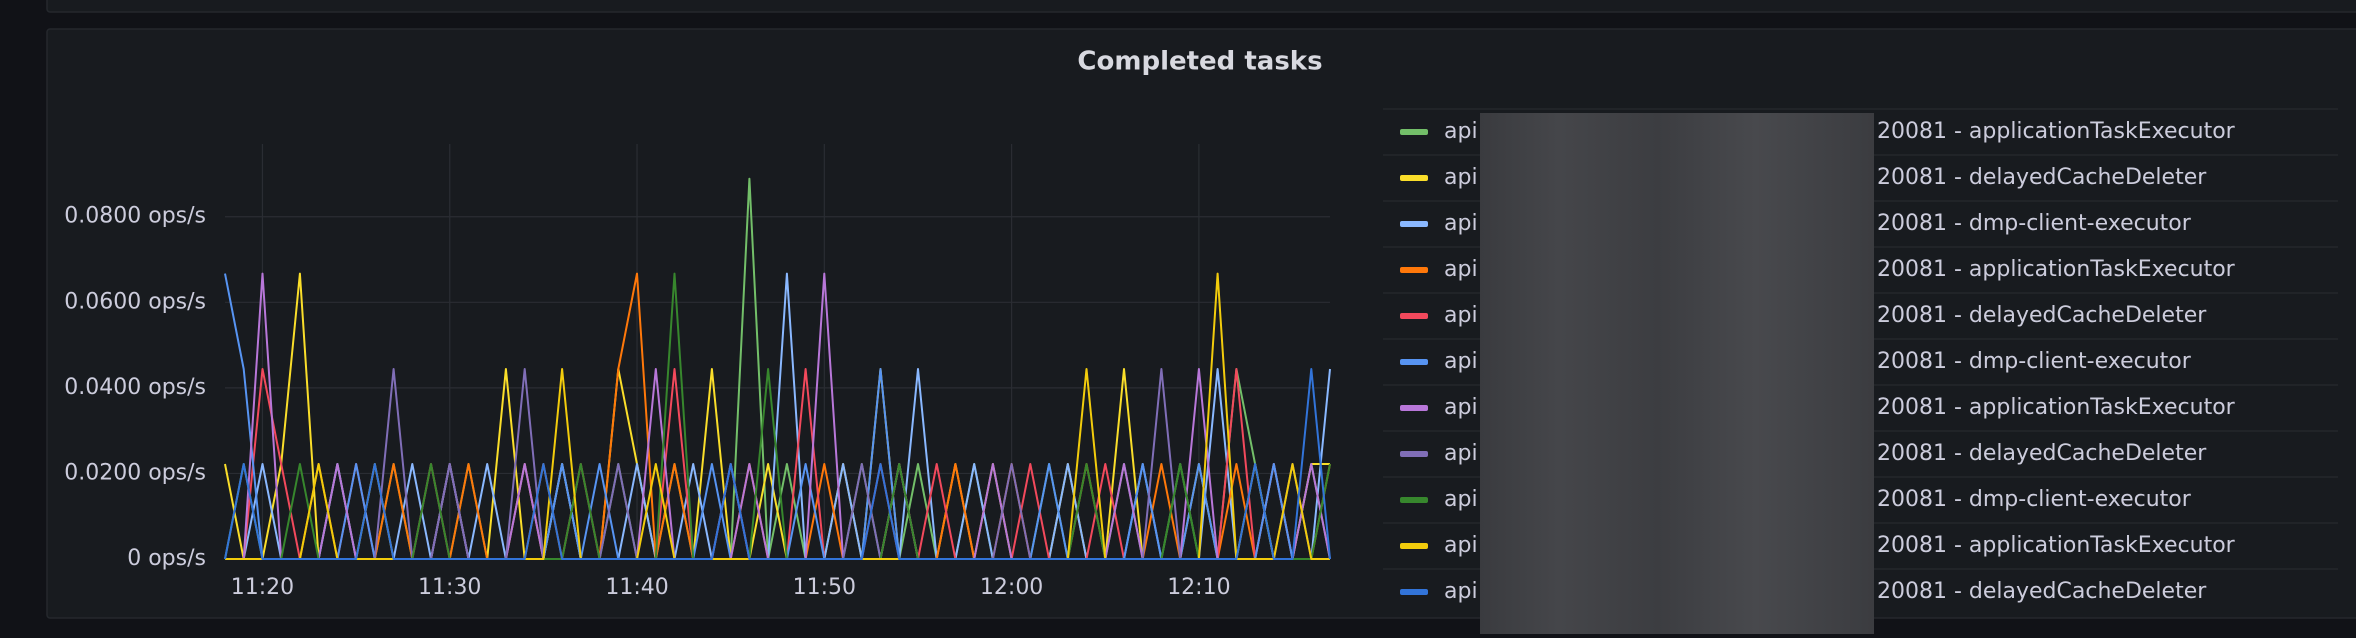  What do you see at coordinates (449, 587) in the screenshot?
I see `x-tick-label: 11:30` at bounding box center [449, 587].